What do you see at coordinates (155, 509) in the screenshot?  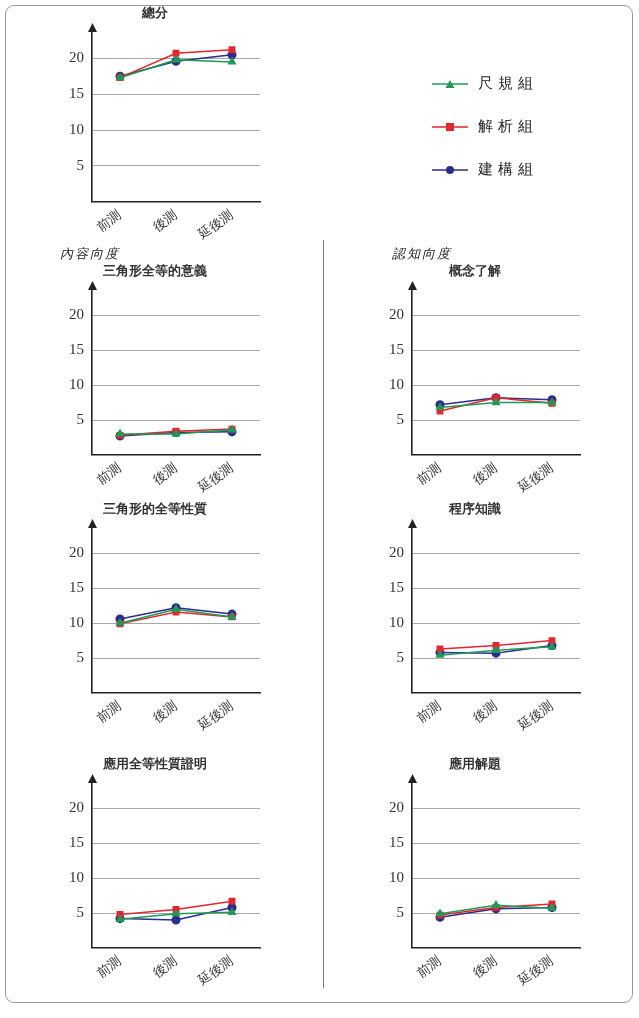 I see `chart-title: 三角形的全等性質` at bounding box center [155, 509].